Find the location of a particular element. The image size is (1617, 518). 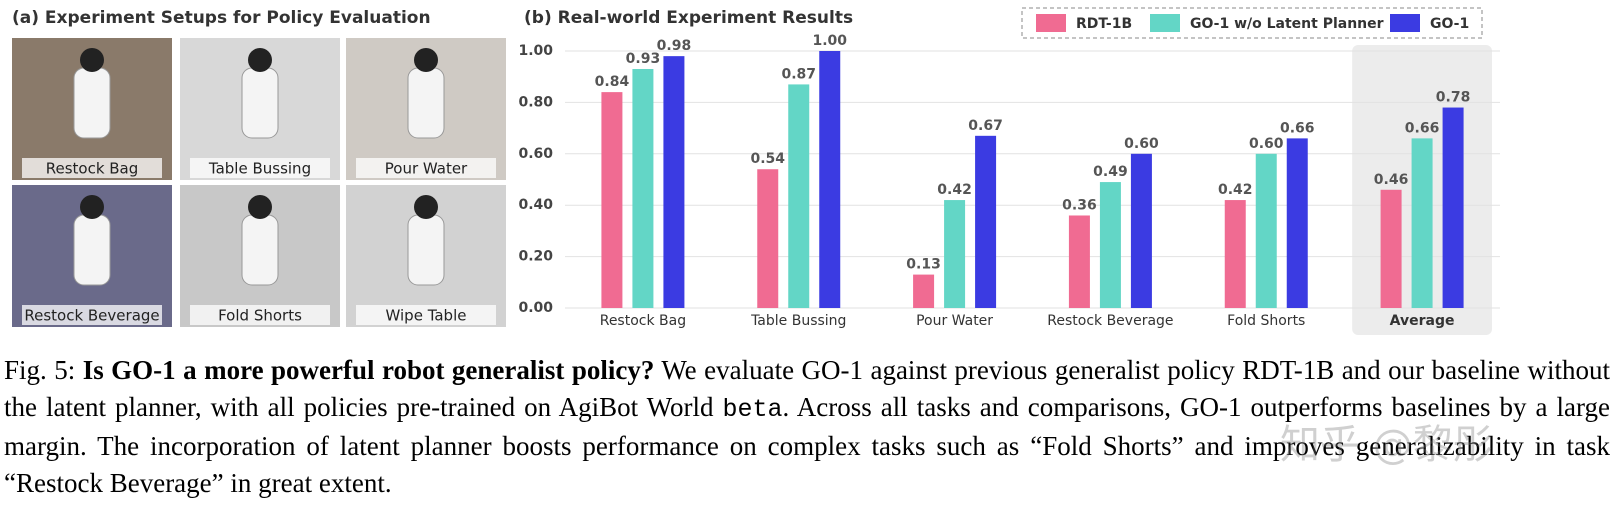

x-tick-label: Fold Shorts is located at coordinates (1266, 321).